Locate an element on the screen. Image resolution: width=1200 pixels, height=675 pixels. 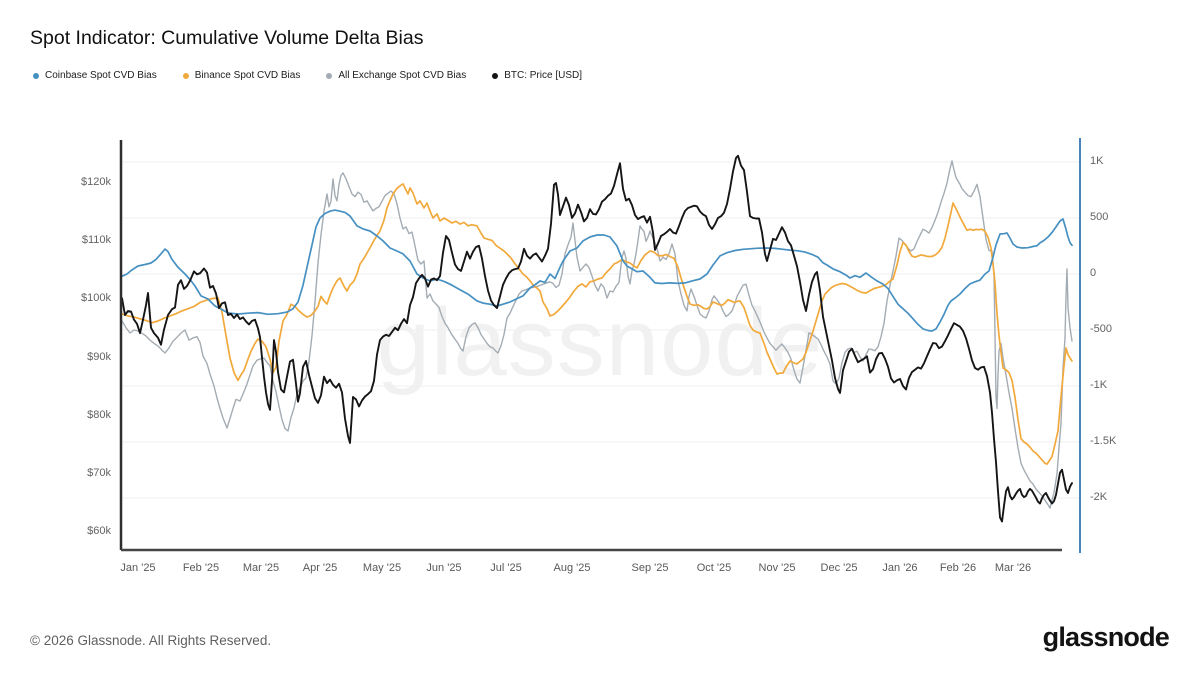
y-axis-left-tick-label: $70k is located at coordinates (99, 472).